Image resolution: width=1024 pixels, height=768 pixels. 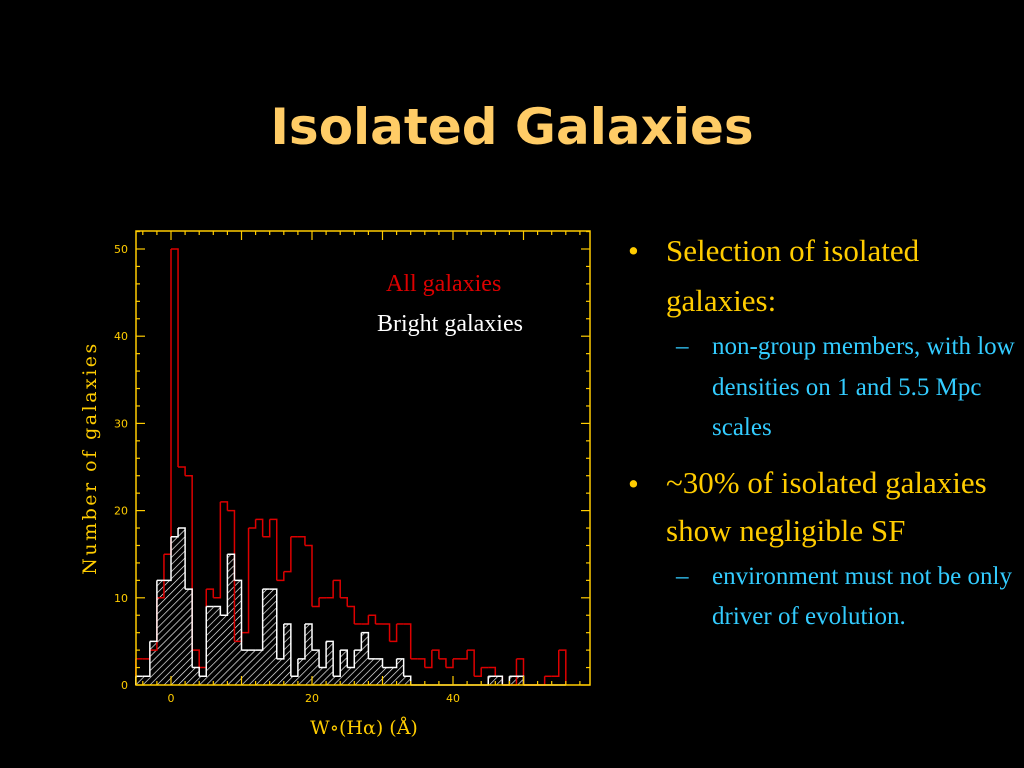 I want to click on y-tick-label: 50, so click(x=121, y=249).